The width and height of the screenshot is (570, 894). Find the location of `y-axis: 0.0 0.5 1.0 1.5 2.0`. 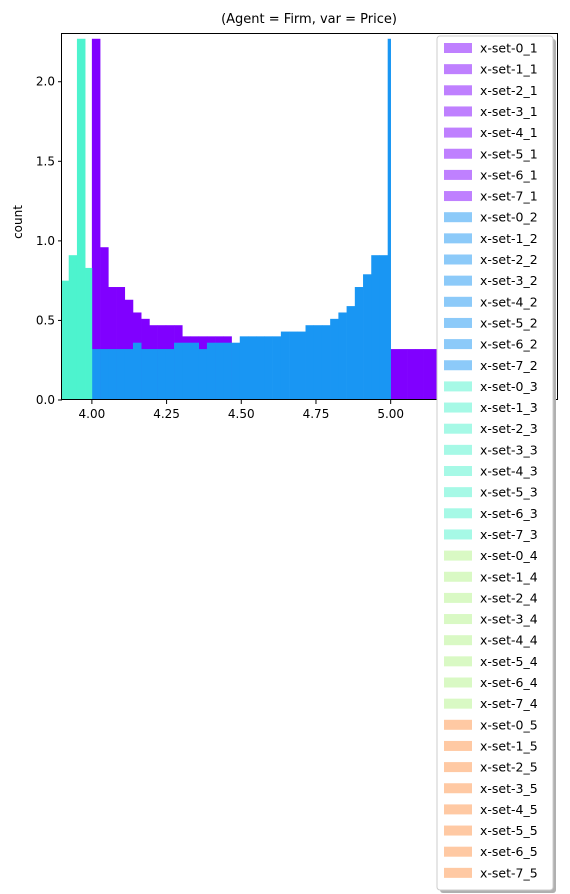

y-axis: 0.0 0.5 1.0 1.5 2.0 is located at coordinates (49, 241).